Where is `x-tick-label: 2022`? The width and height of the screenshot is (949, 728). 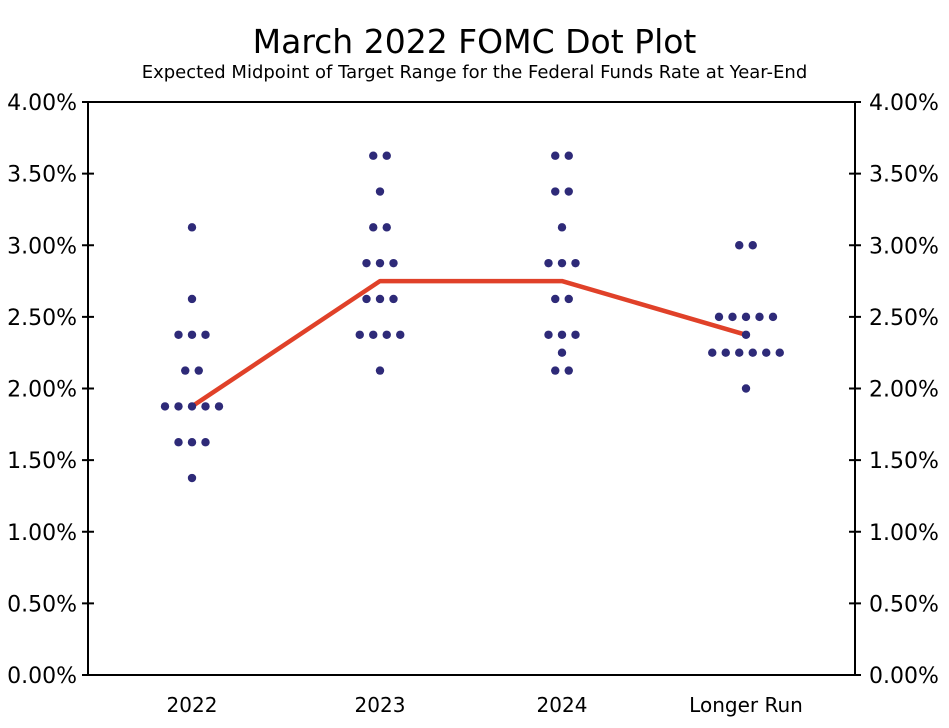 x-tick-label: 2022 is located at coordinates (192, 705).